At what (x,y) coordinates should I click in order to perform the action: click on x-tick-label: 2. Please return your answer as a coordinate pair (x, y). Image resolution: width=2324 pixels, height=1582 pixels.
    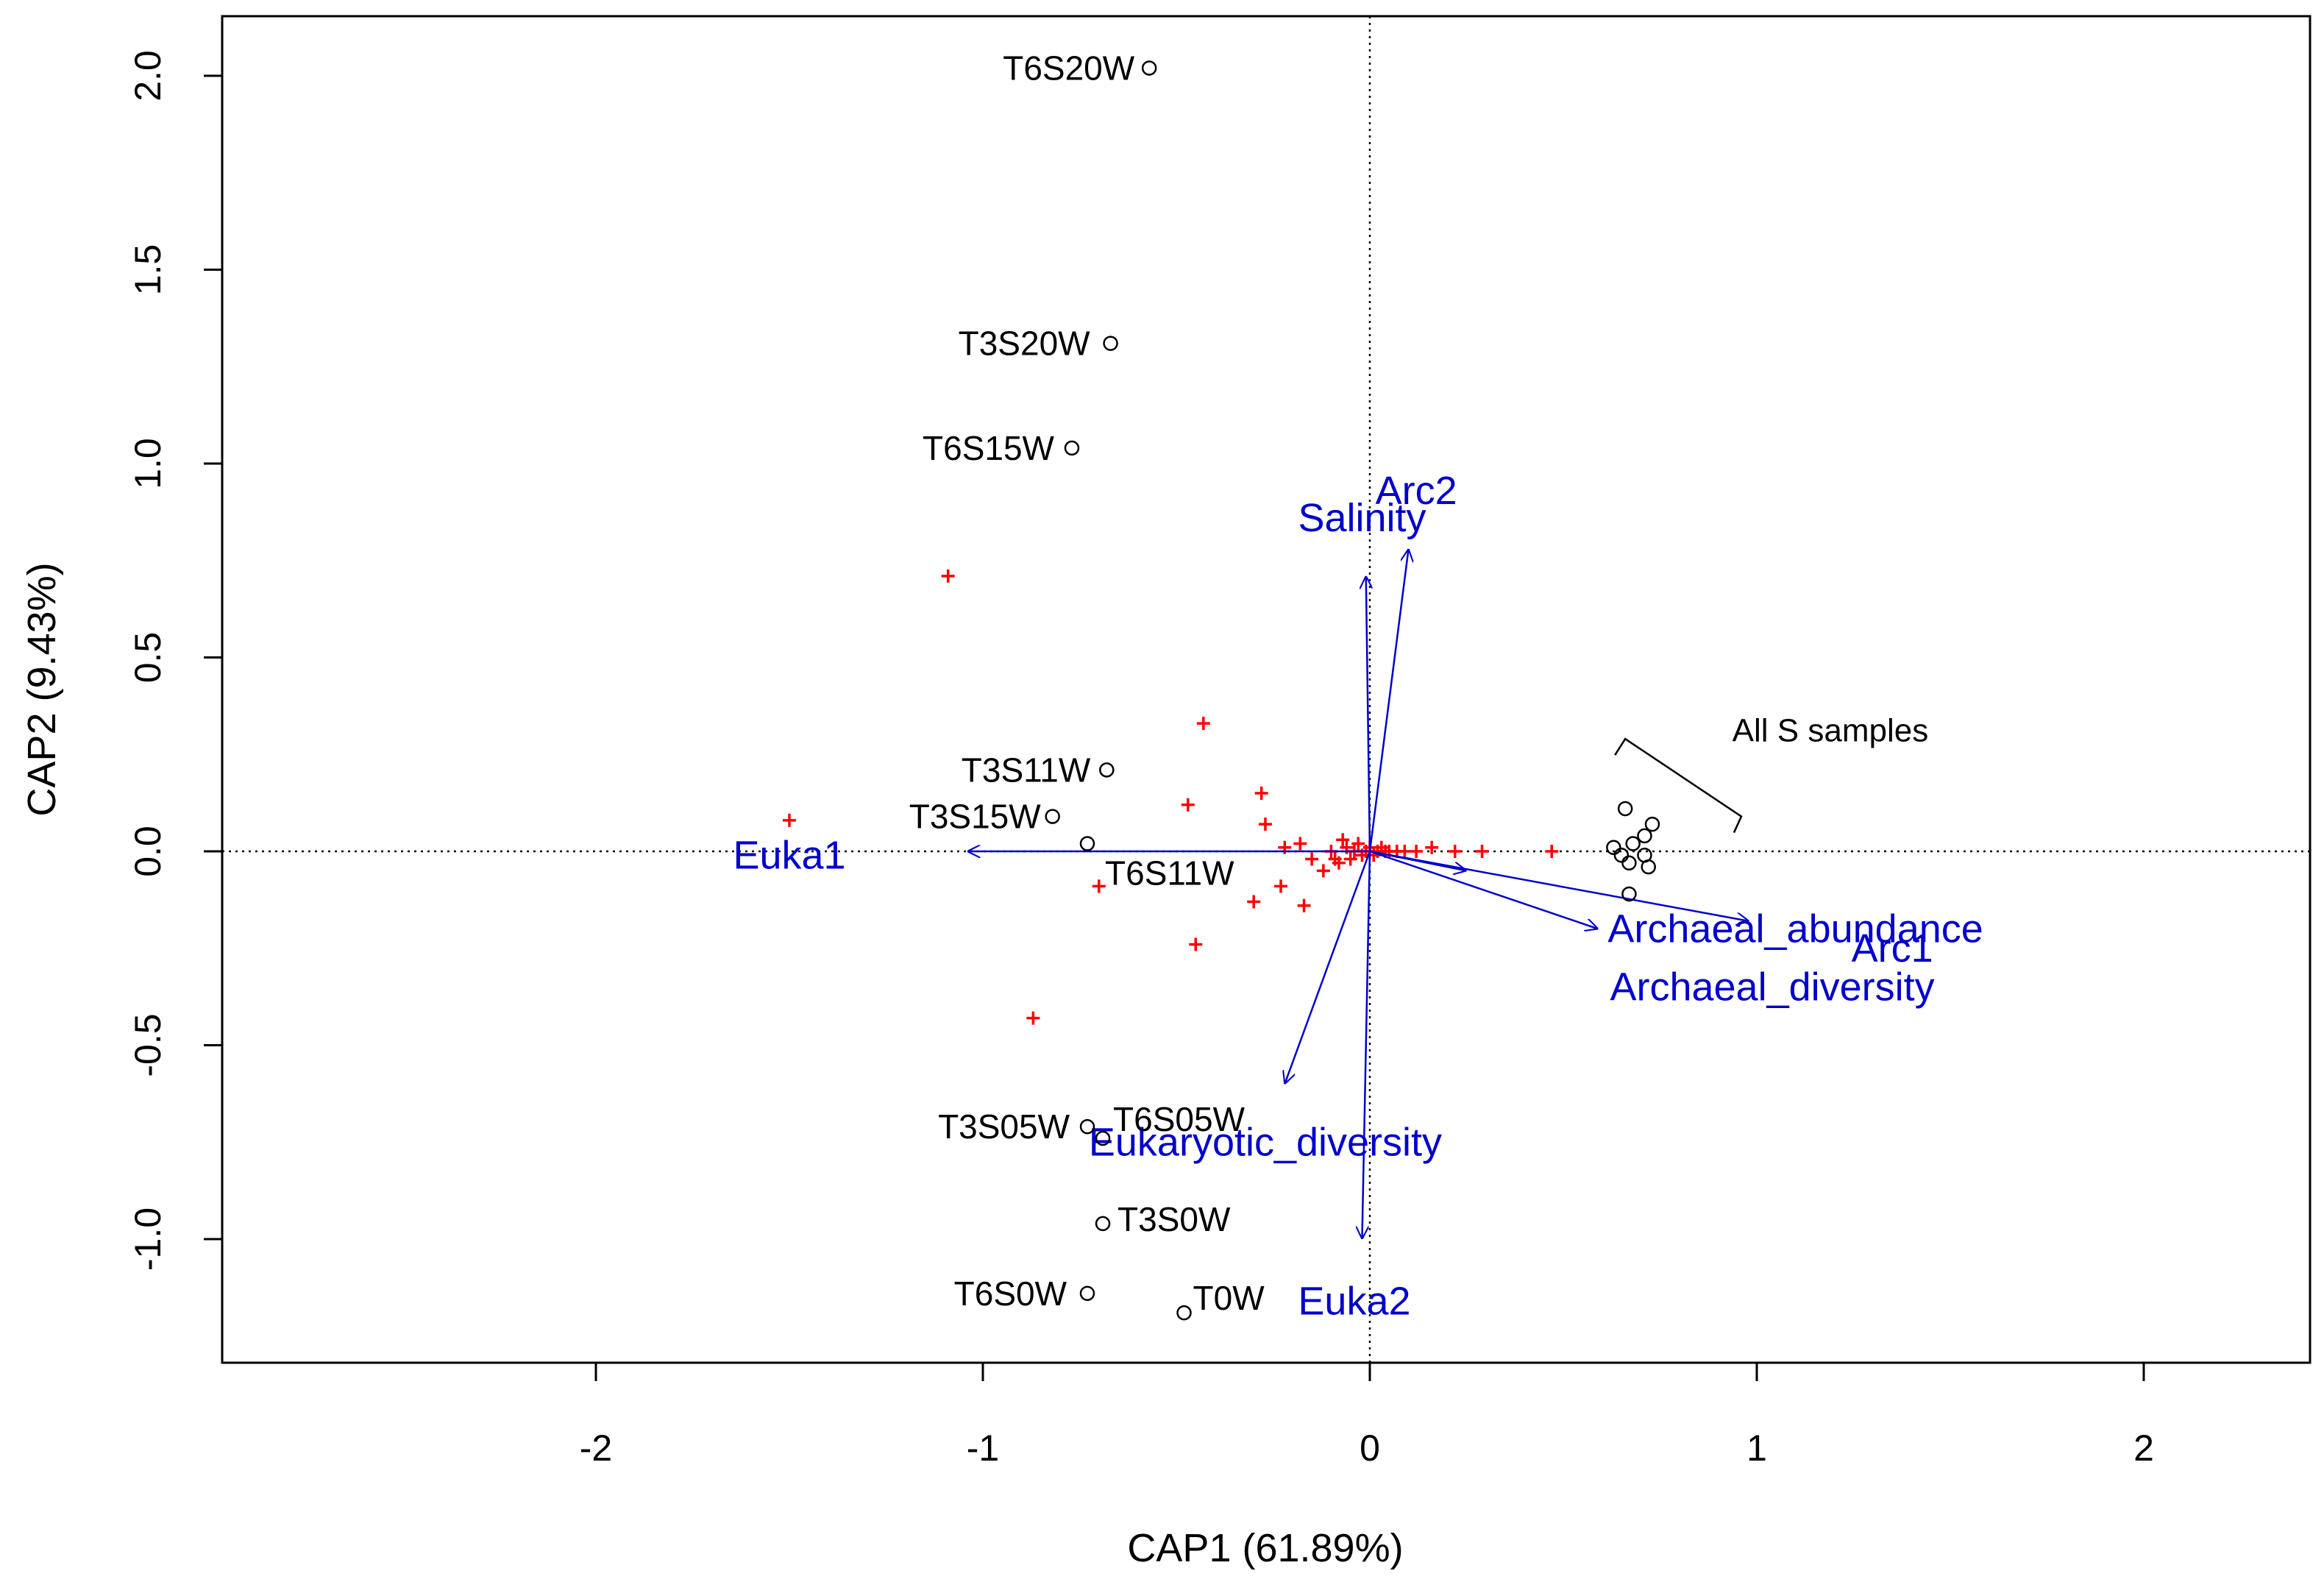
    Looking at the image, I should click on (2143, 1448).